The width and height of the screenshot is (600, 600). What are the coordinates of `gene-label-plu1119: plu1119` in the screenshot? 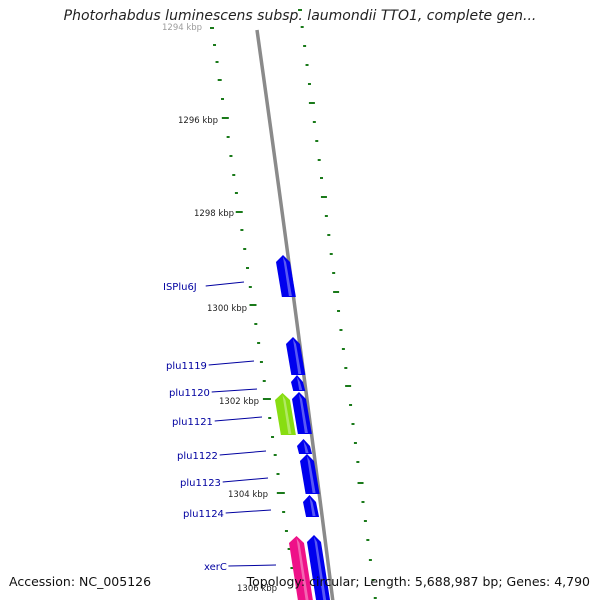 It's located at (186, 366).